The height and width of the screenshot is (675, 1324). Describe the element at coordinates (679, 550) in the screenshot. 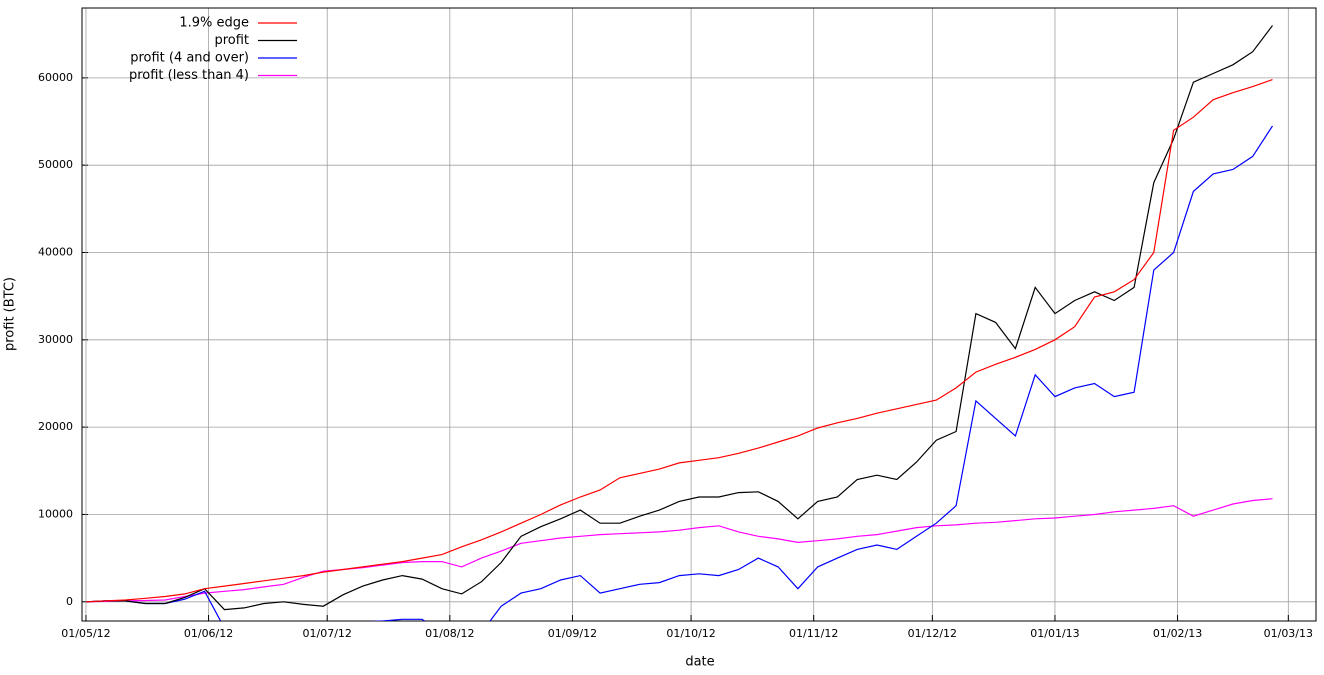

I see `series-line` at that location.